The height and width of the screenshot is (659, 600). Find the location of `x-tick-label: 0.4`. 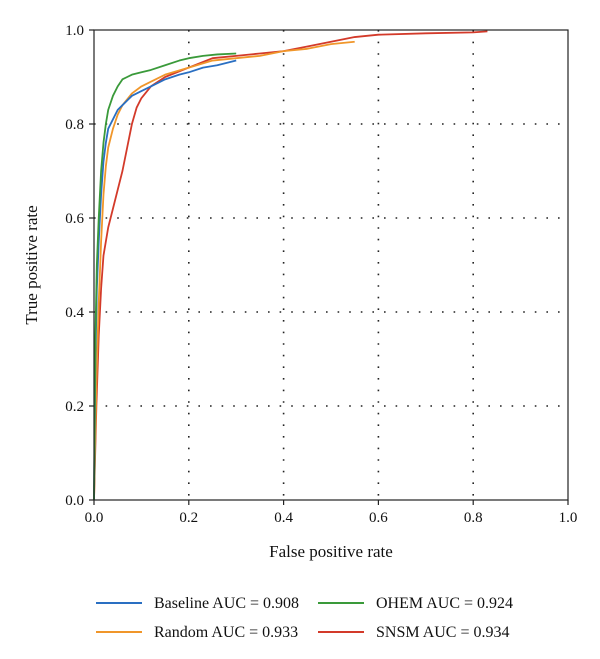

x-tick-label: 0.4 is located at coordinates (283, 518).